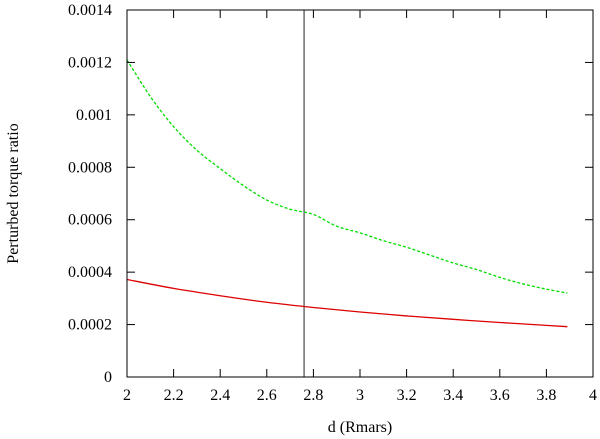  I want to click on x-axis-title: d (Rmars), so click(360, 427).